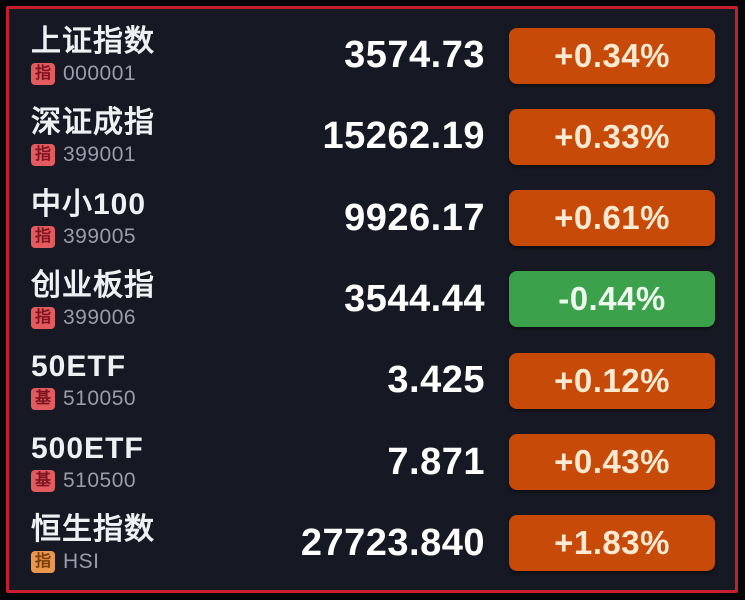 Image resolution: width=745 pixels, height=600 pixels. I want to click on index-code: 510050, so click(100, 399).